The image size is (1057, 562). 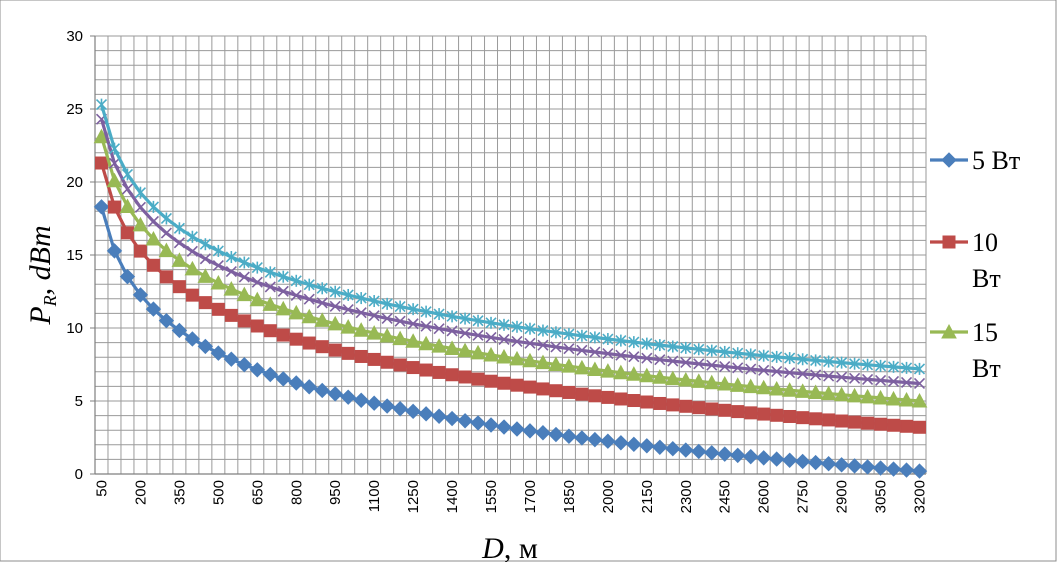 What do you see at coordinates (296, 492) in the screenshot?
I see `x-tick-label: 800` at bounding box center [296, 492].